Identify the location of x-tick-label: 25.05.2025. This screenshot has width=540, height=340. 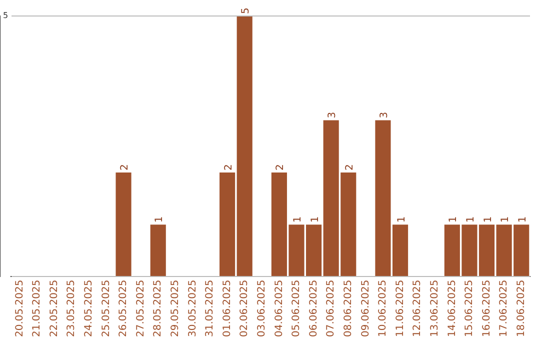
(106, 309).